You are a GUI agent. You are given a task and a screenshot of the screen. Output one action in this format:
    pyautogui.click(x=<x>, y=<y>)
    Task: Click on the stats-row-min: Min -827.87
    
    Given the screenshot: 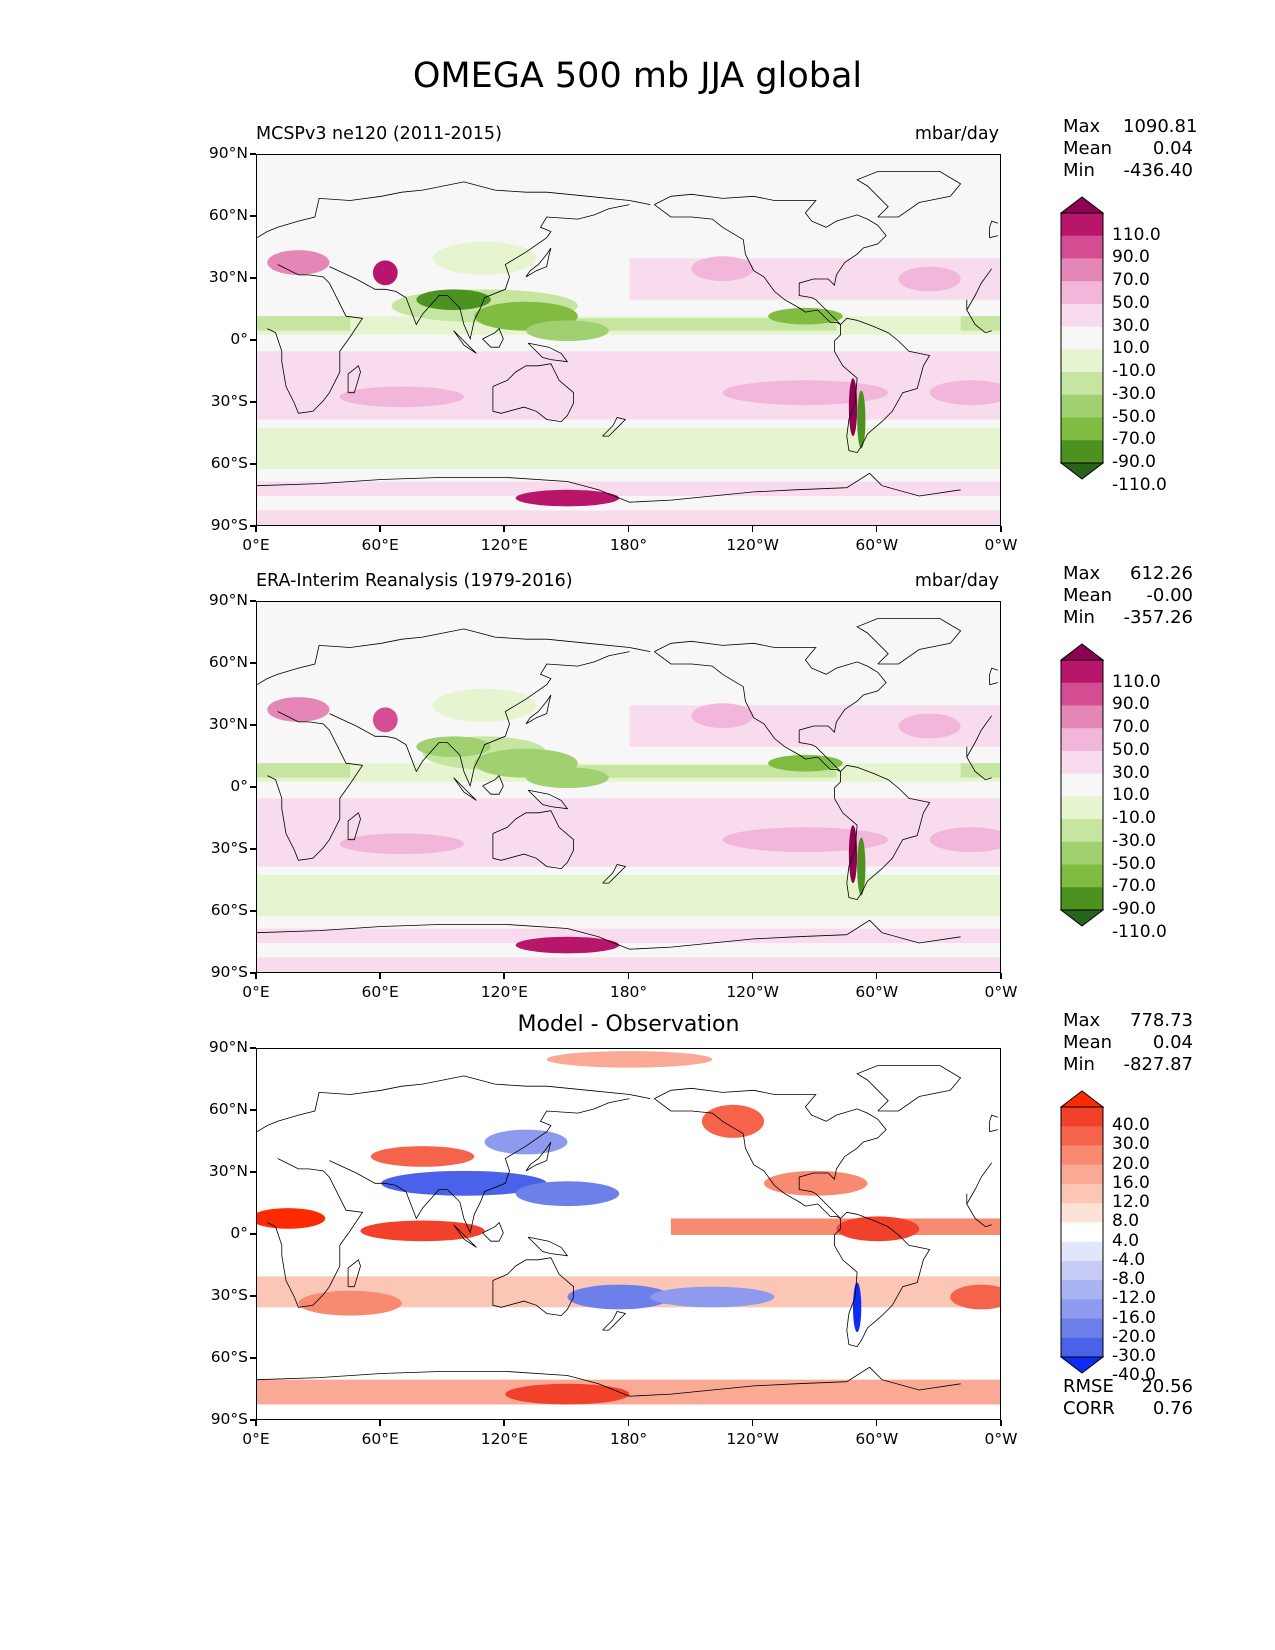 What is the action you would take?
    pyautogui.click(x=1128, y=1065)
    